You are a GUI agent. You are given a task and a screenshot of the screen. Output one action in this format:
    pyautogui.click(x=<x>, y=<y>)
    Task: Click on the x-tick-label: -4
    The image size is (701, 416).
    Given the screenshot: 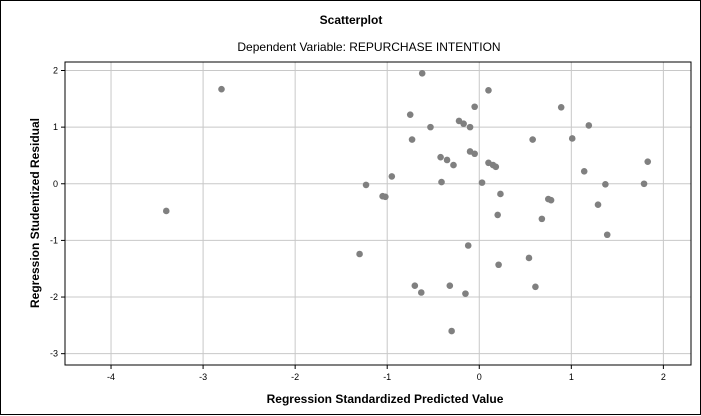 What is the action you would take?
    pyautogui.click(x=111, y=377)
    